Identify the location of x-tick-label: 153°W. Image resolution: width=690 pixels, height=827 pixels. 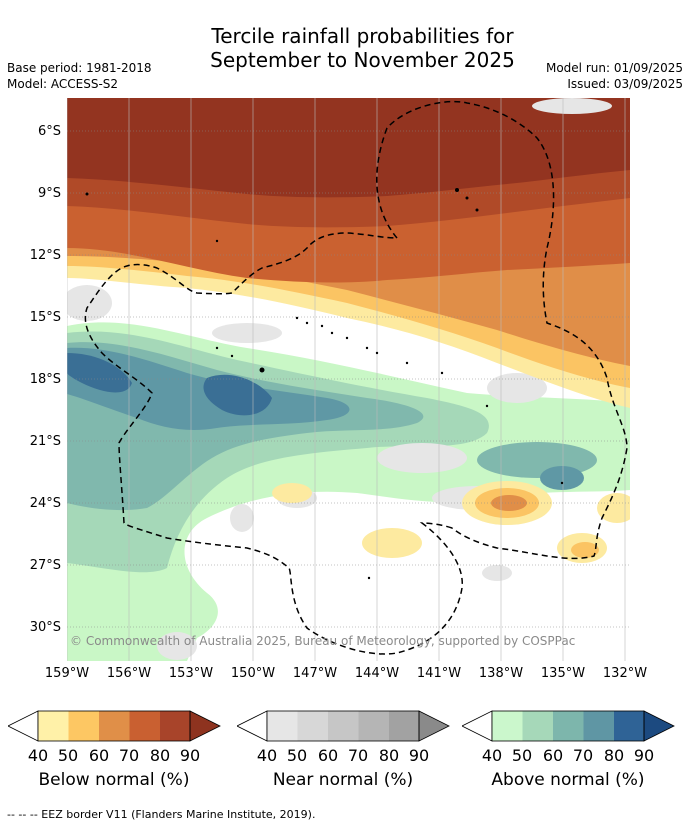
(191, 673).